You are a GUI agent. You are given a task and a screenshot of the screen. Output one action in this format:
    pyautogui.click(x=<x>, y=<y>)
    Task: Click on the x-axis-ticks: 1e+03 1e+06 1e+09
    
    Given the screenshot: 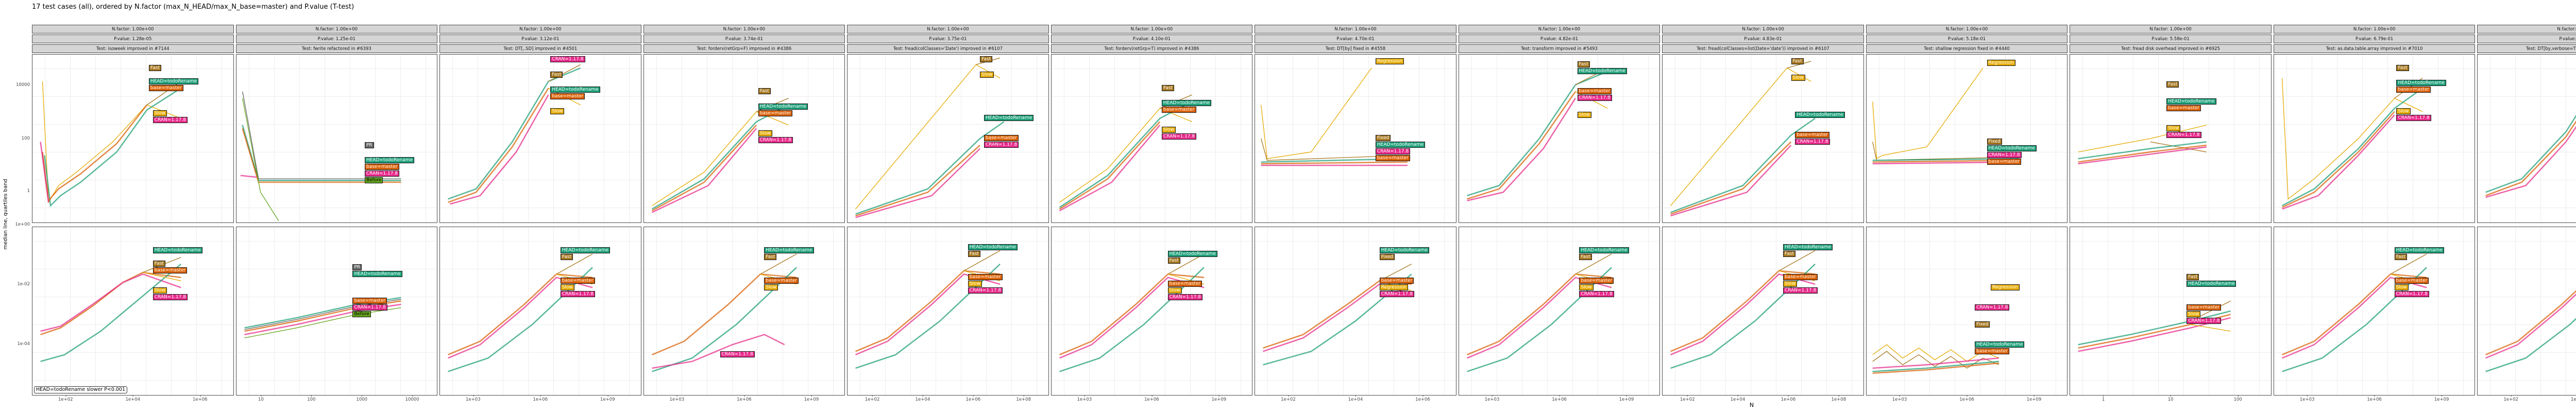 What is the action you would take?
    pyautogui.click(x=540, y=400)
    